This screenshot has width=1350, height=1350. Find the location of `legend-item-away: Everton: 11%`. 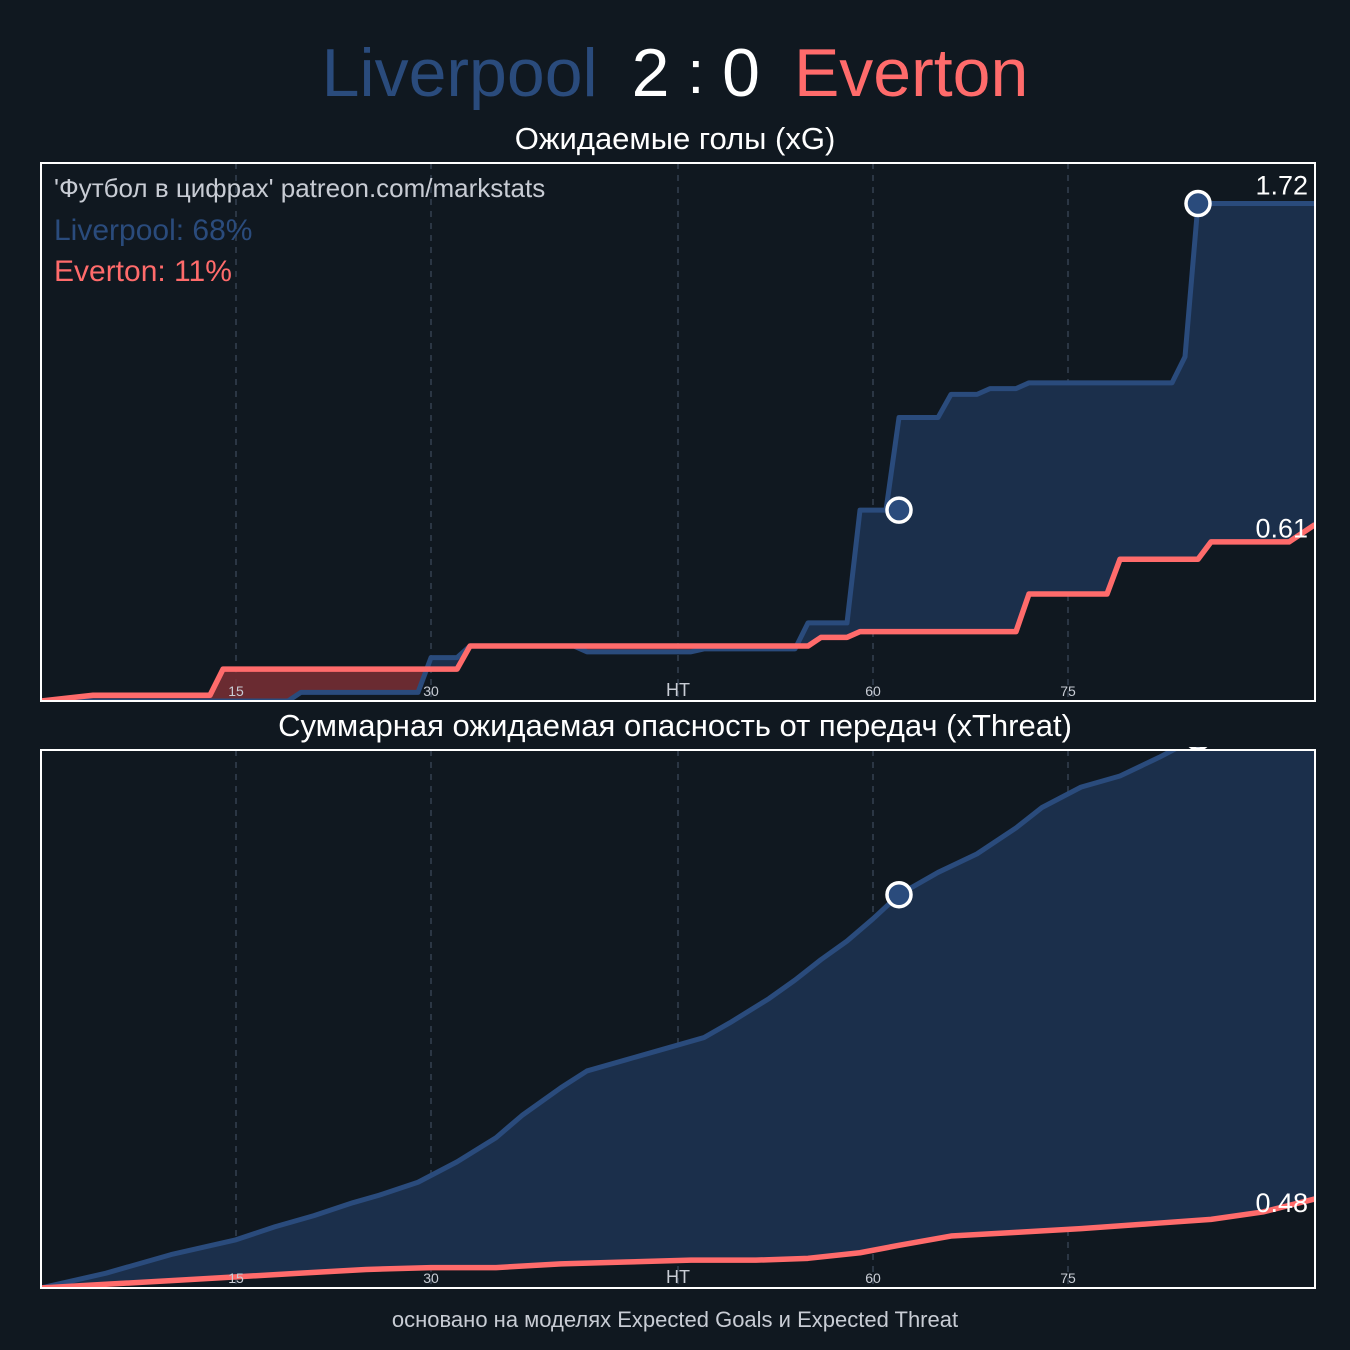

legend-item-away: Everton: 11% is located at coordinates (143, 271).